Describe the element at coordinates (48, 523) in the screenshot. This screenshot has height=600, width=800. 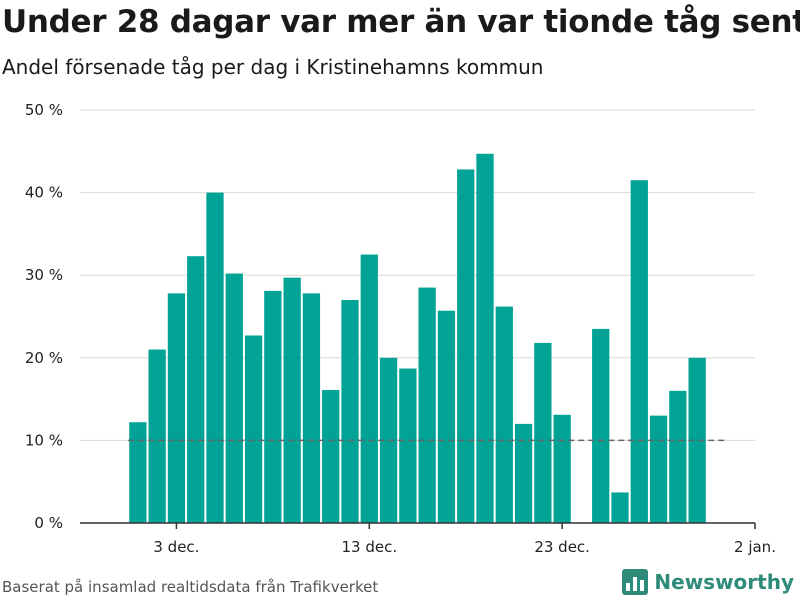
I see `y-tick-label: 0 %` at that location.